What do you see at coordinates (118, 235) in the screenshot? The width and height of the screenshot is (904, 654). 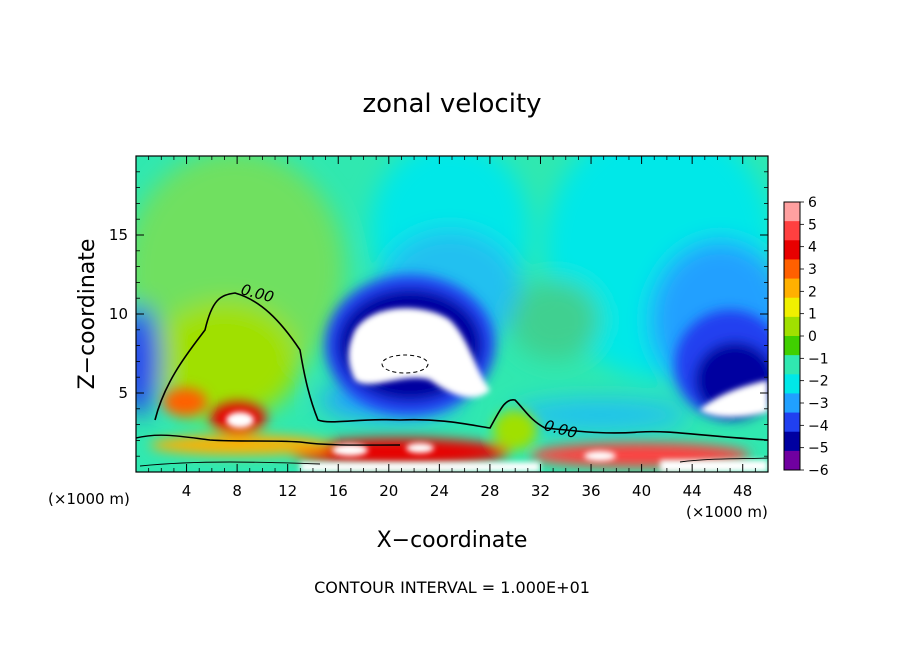 I see `y-tick-label: 15` at bounding box center [118, 235].